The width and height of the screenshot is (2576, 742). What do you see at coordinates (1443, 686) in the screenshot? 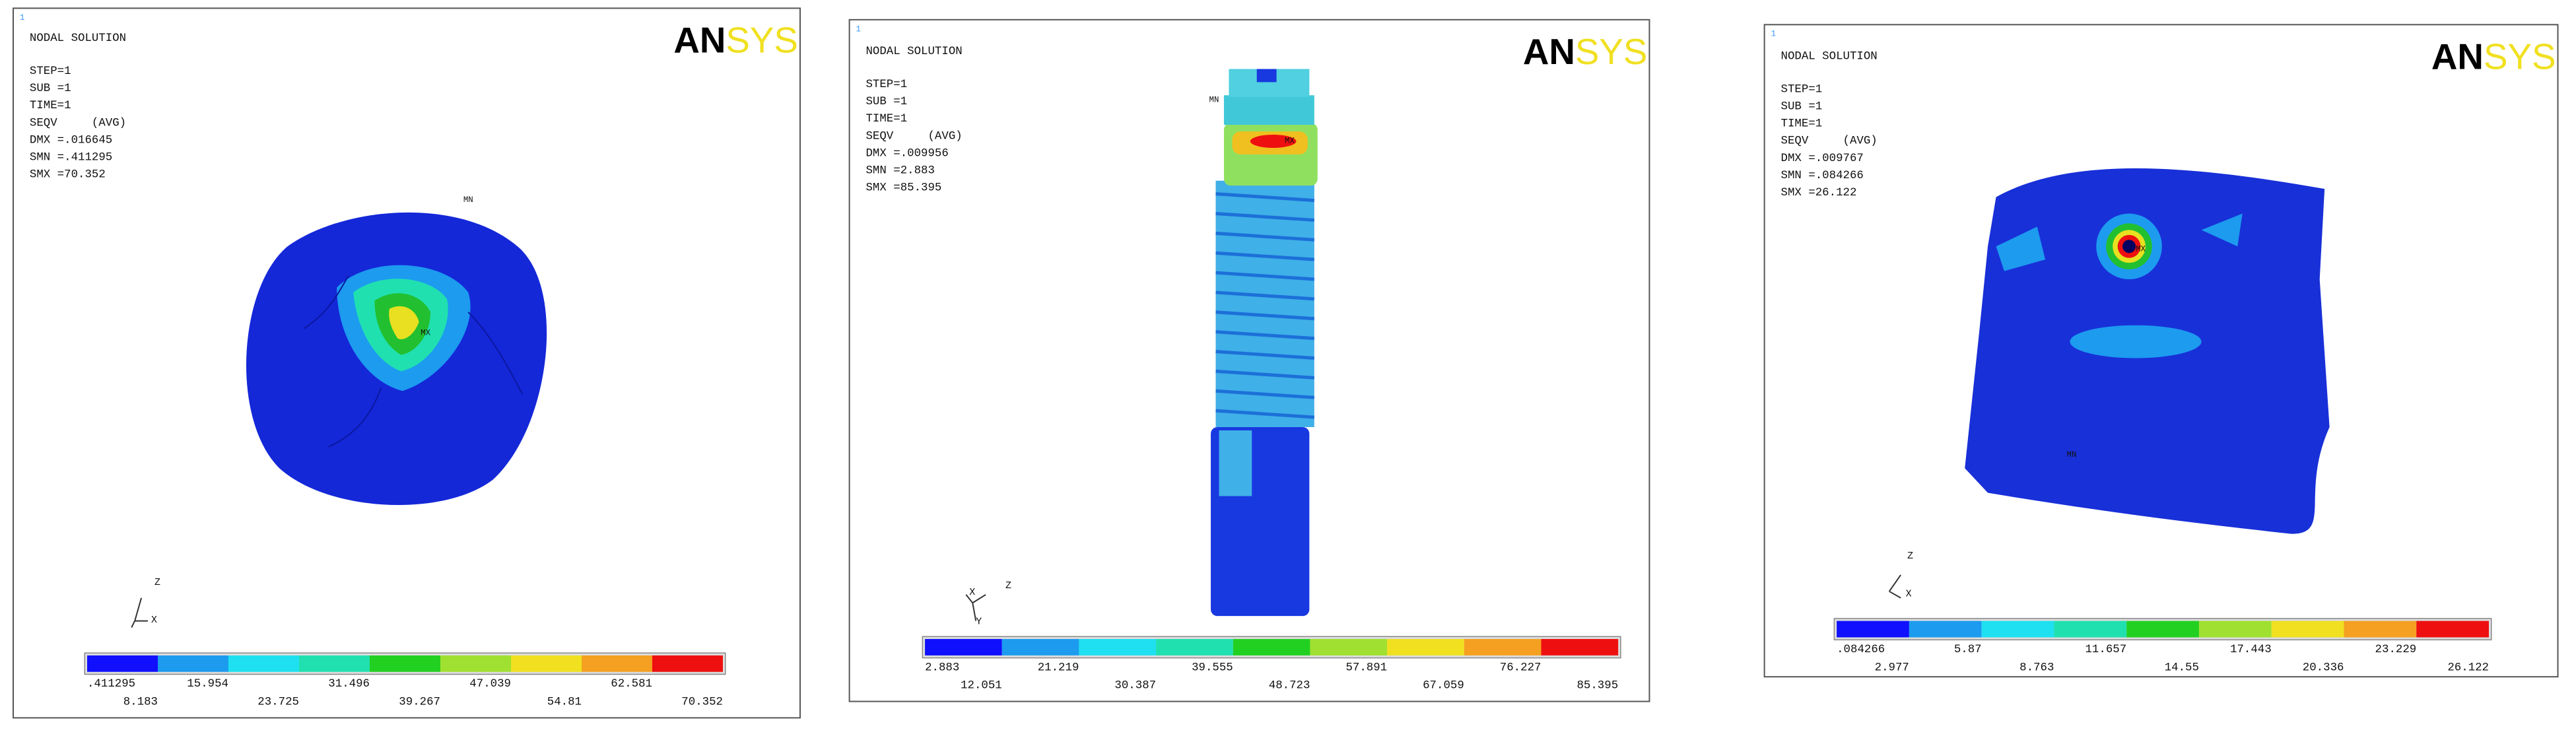
I see `legend-label: 67.059` at bounding box center [1443, 686].